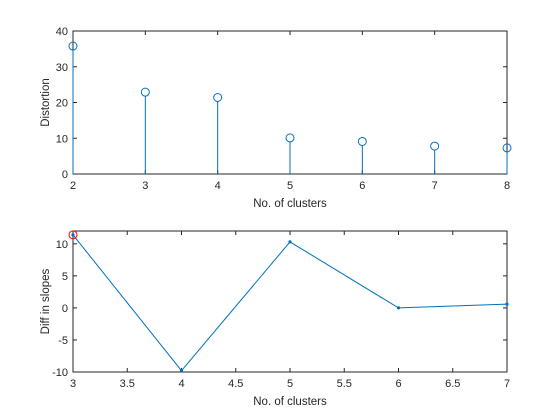  What do you see at coordinates (62, 104) in the screenshot?
I see `y-tick-label: 20` at bounding box center [62, 104].